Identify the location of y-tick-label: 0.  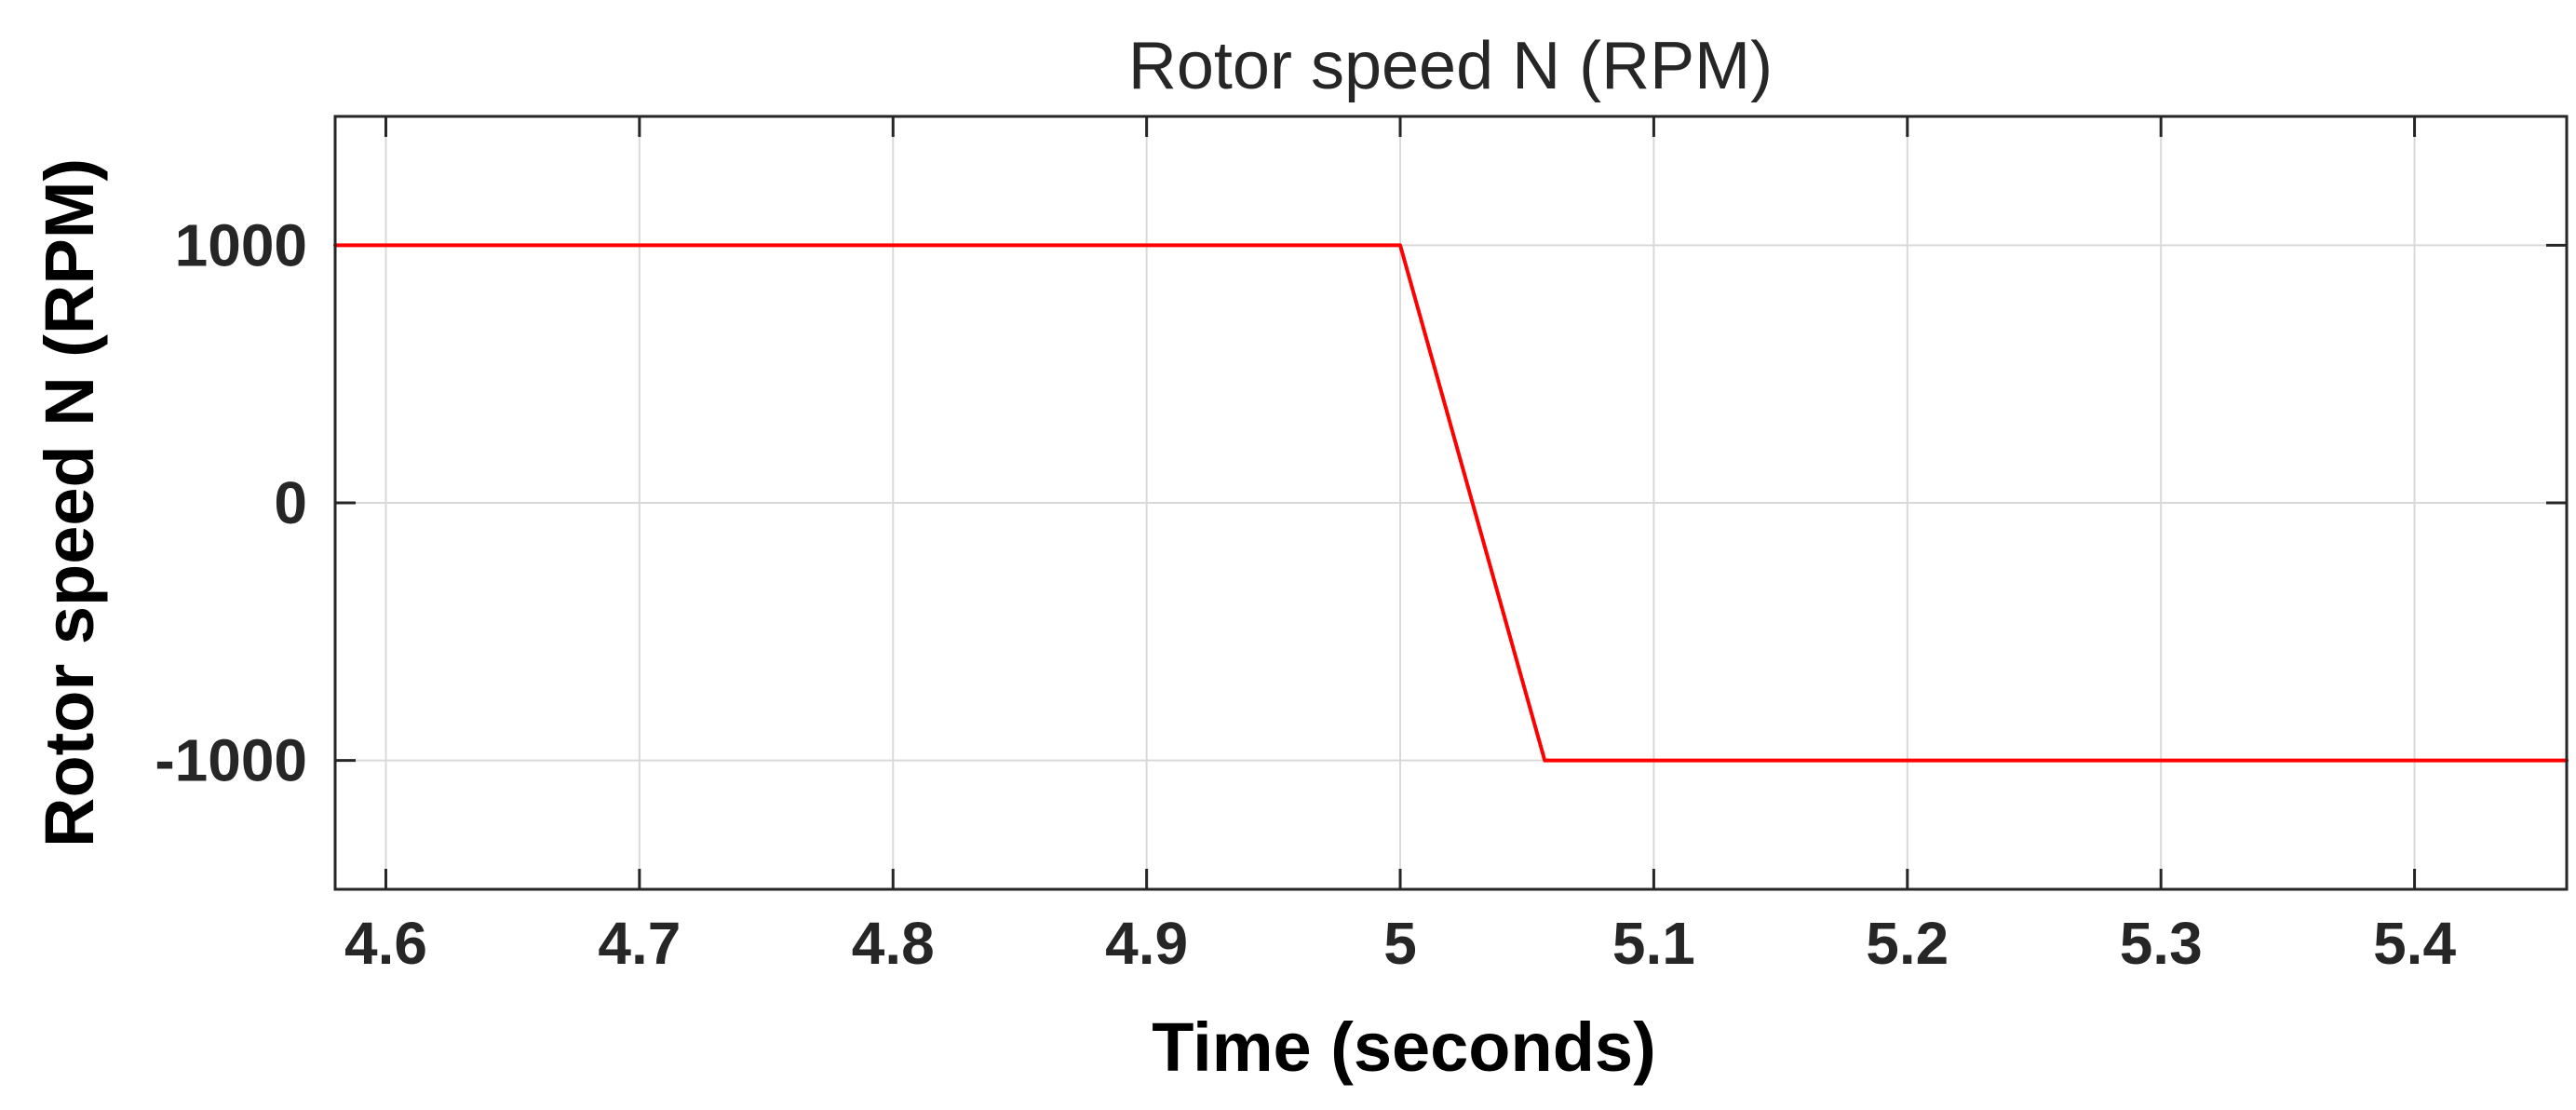
(290, 502).